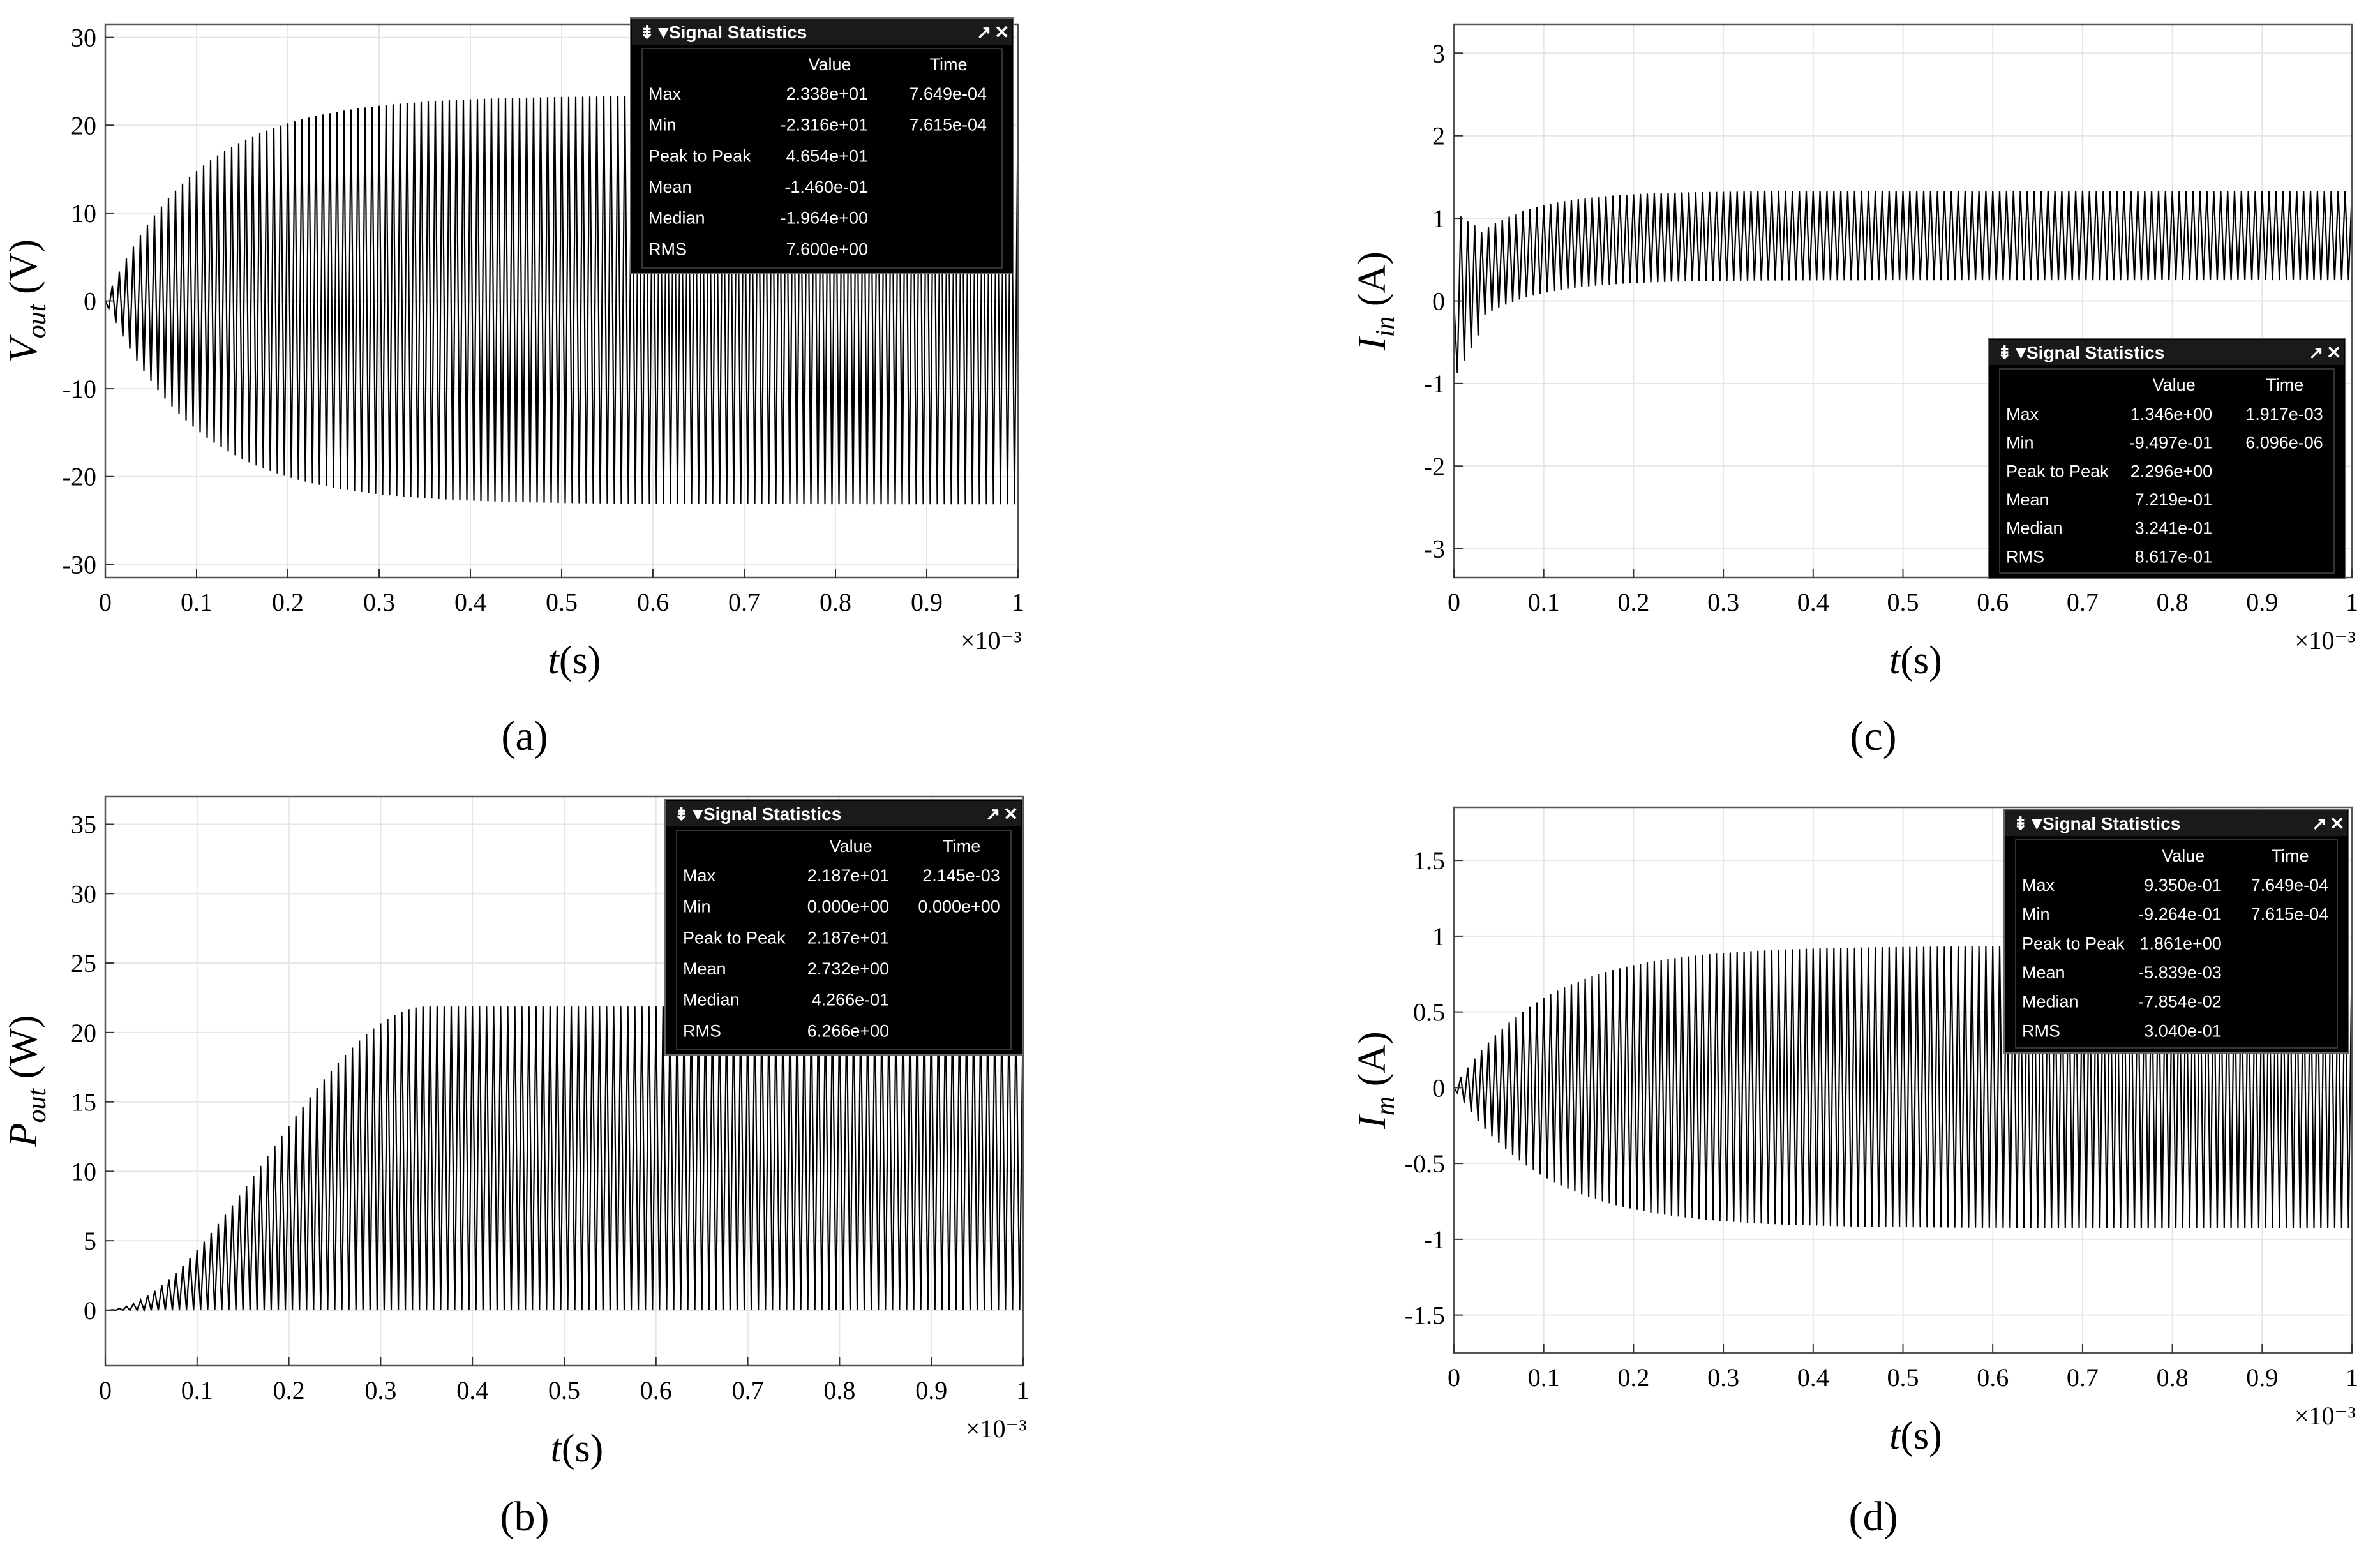 Image resolution: width=2366 pixels, height=1568 pixels. Describe the element at coordinates (37, 1105) in the screenshot. I see `y-axis-subscript: out` at that location.